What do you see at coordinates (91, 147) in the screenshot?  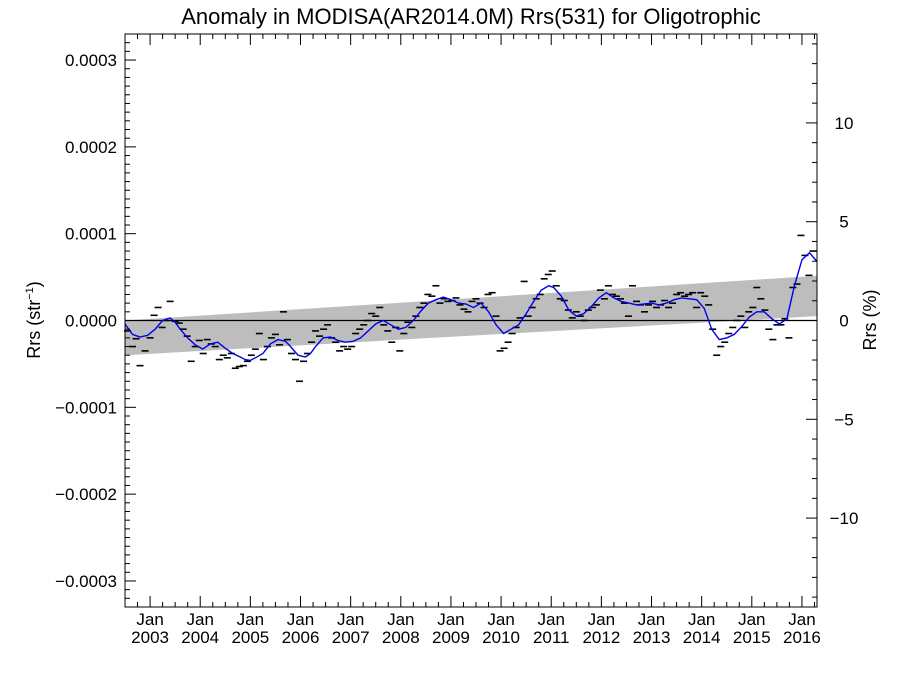 I see `left-tick-label: 0.0002` at bounding box center [91, 147].